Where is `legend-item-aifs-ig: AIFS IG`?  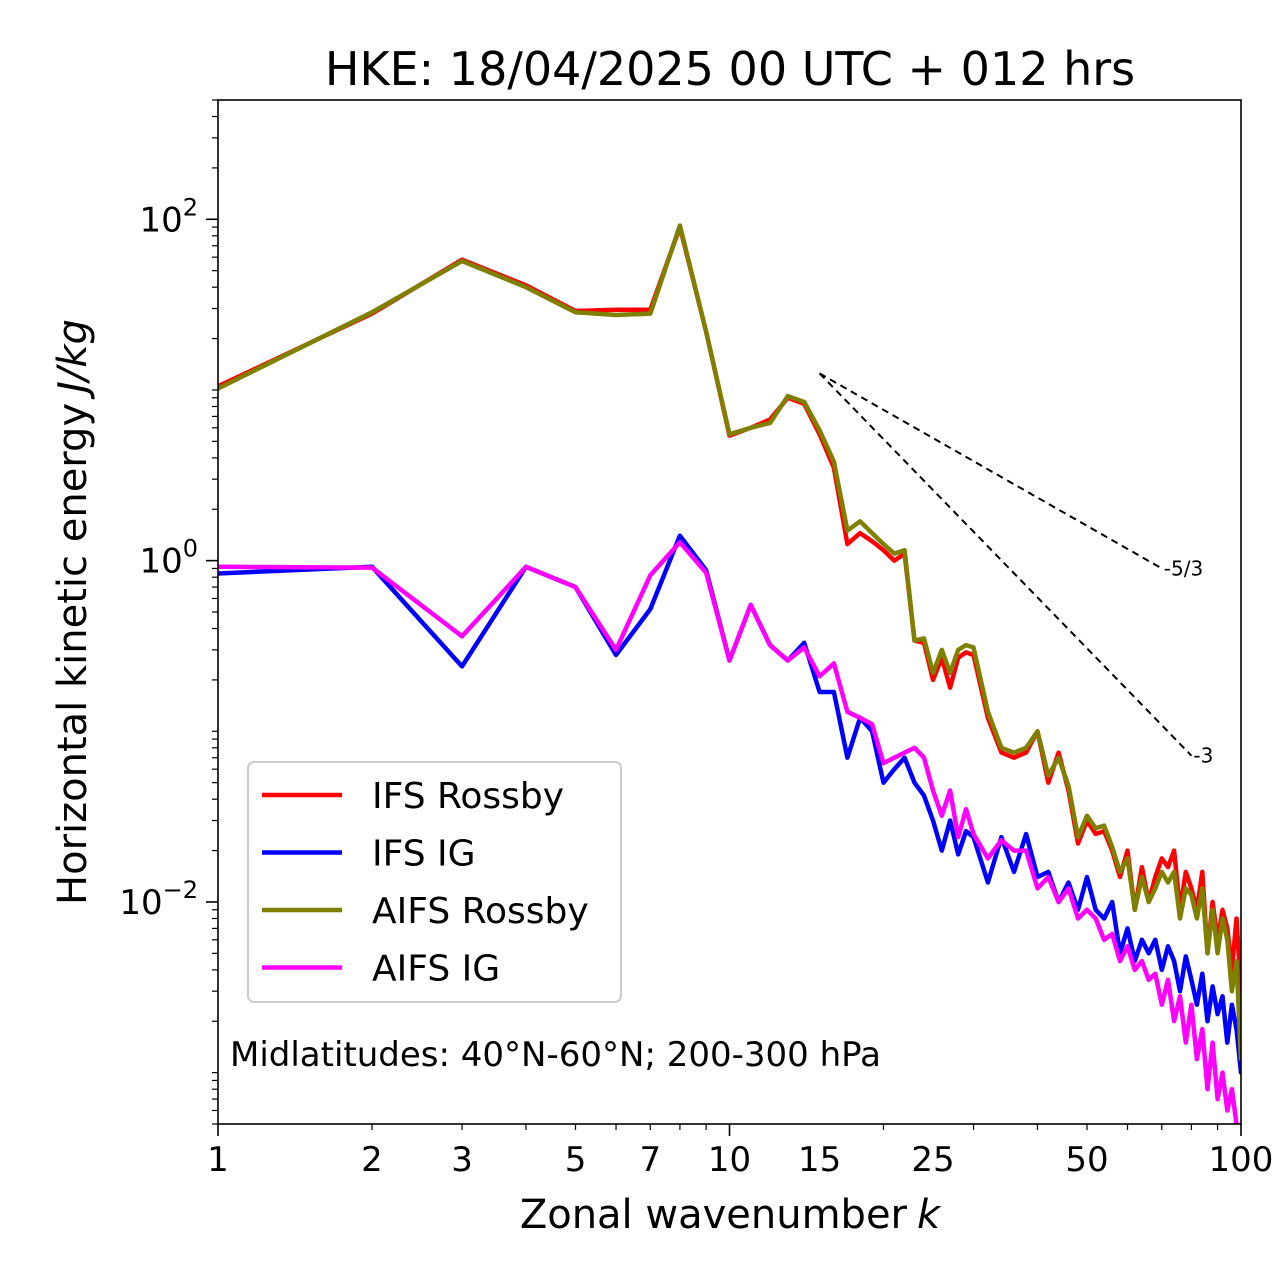
legend-item-aifs-ig: AIFS IG is located at coordinates (381, 969).